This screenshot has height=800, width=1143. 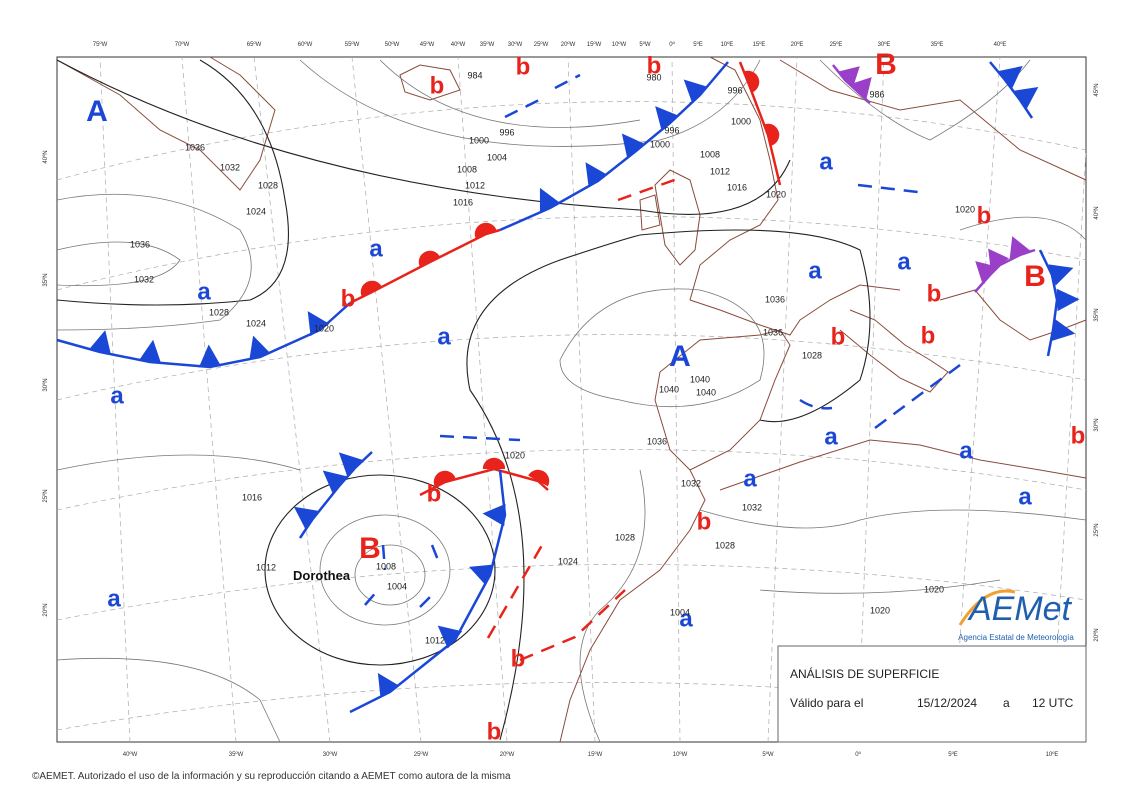 I want to click on top-longitude: 40ºW, so click(x=458, y=44).